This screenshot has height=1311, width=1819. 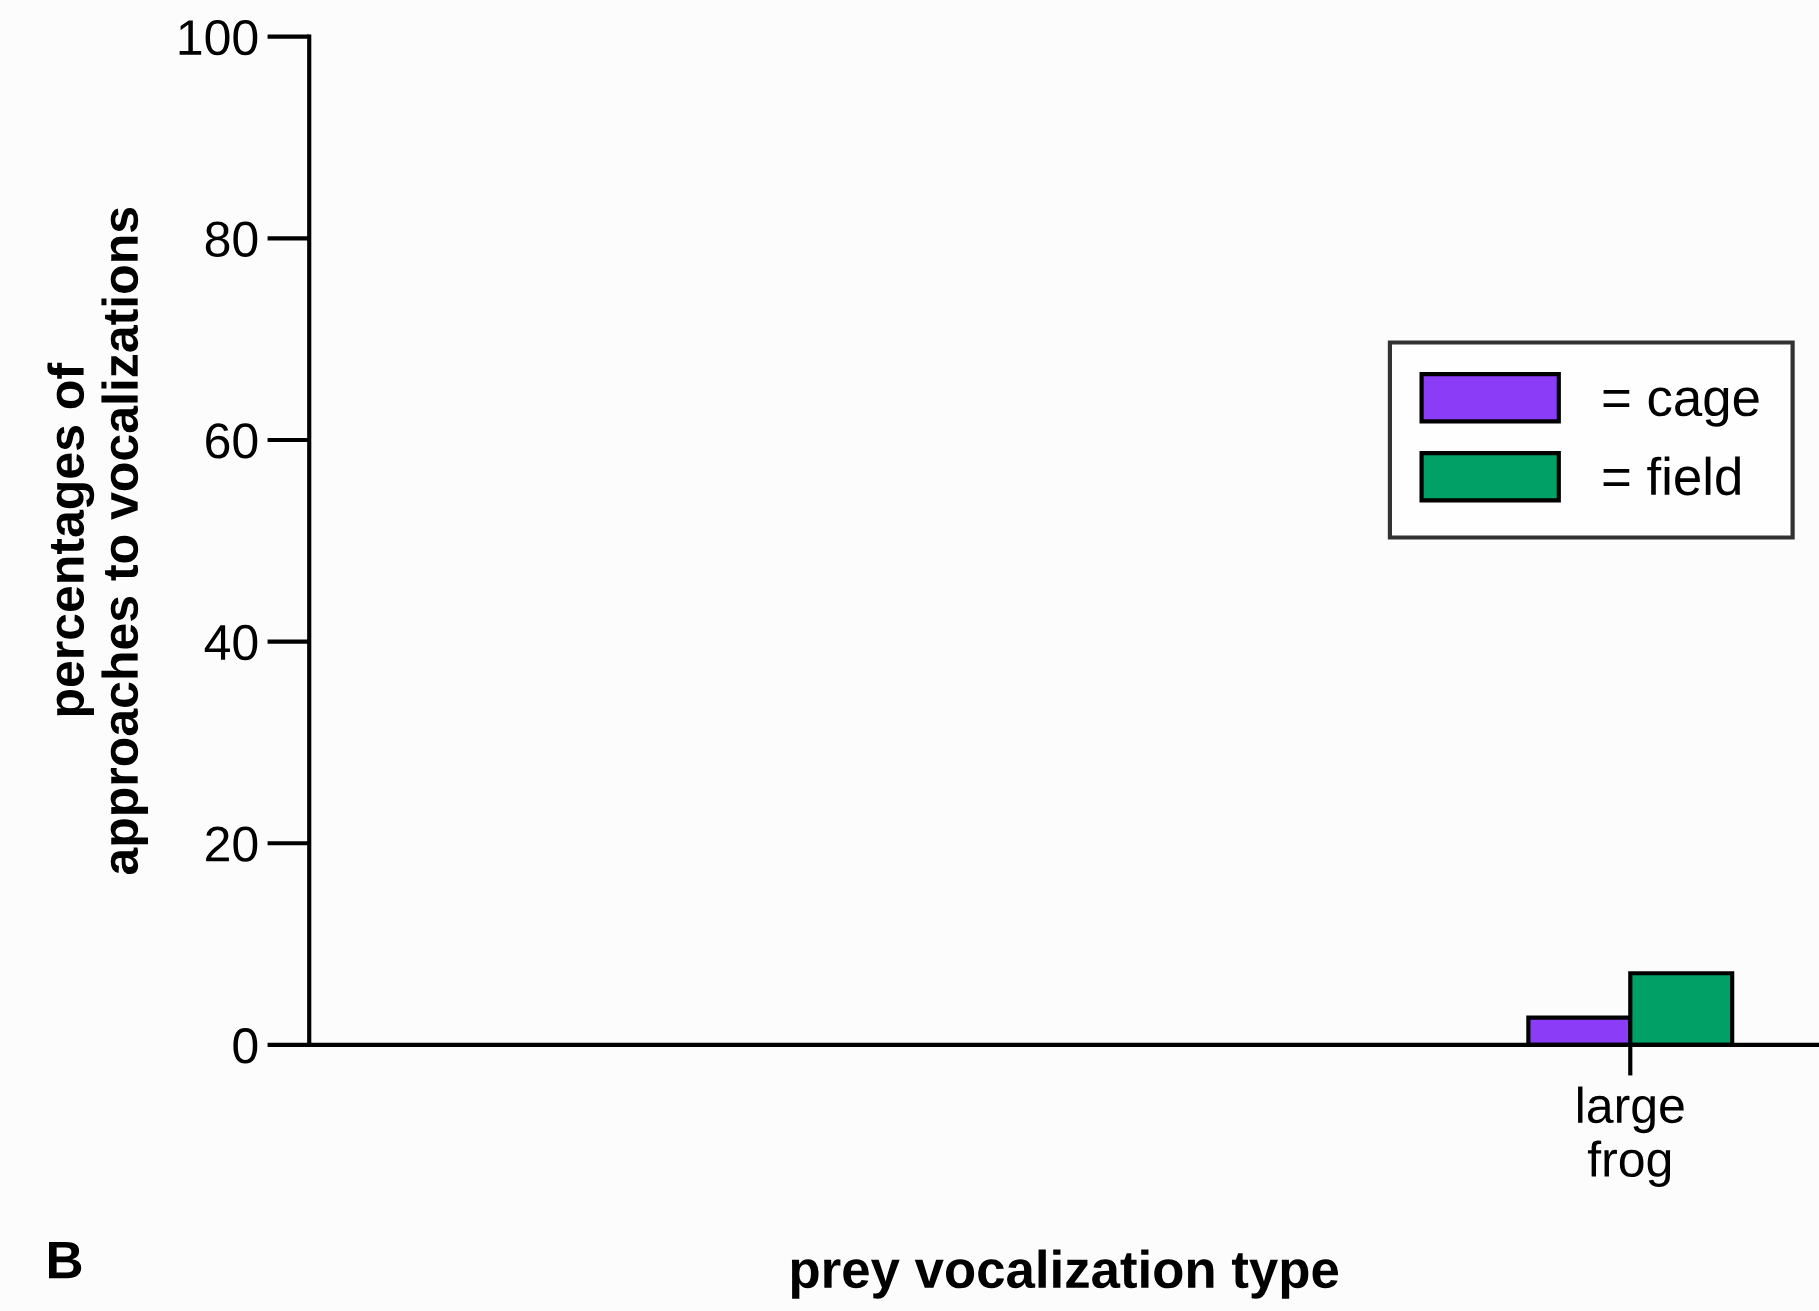 I want to click on y-axis-title: percentages of approaches to vocalizations, so click(x=98, y=541).